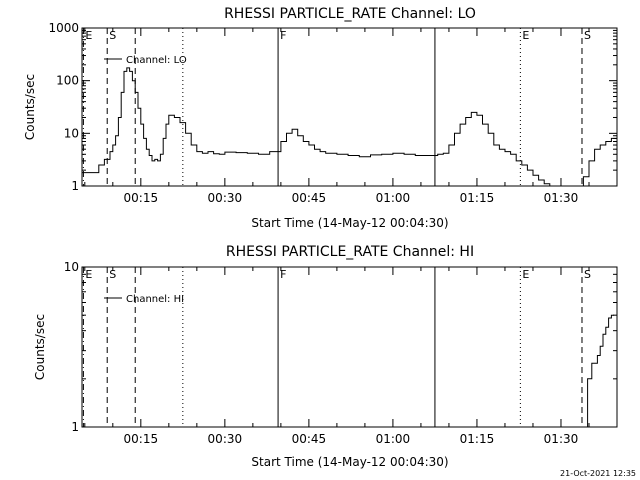 This screenshot has height=480, width=640. What do you see at coordinates (598, 473) in the screenshot?
I see `footer-timestamp: 21-Oct-2021 12:35` at bounding box center [598, 473].